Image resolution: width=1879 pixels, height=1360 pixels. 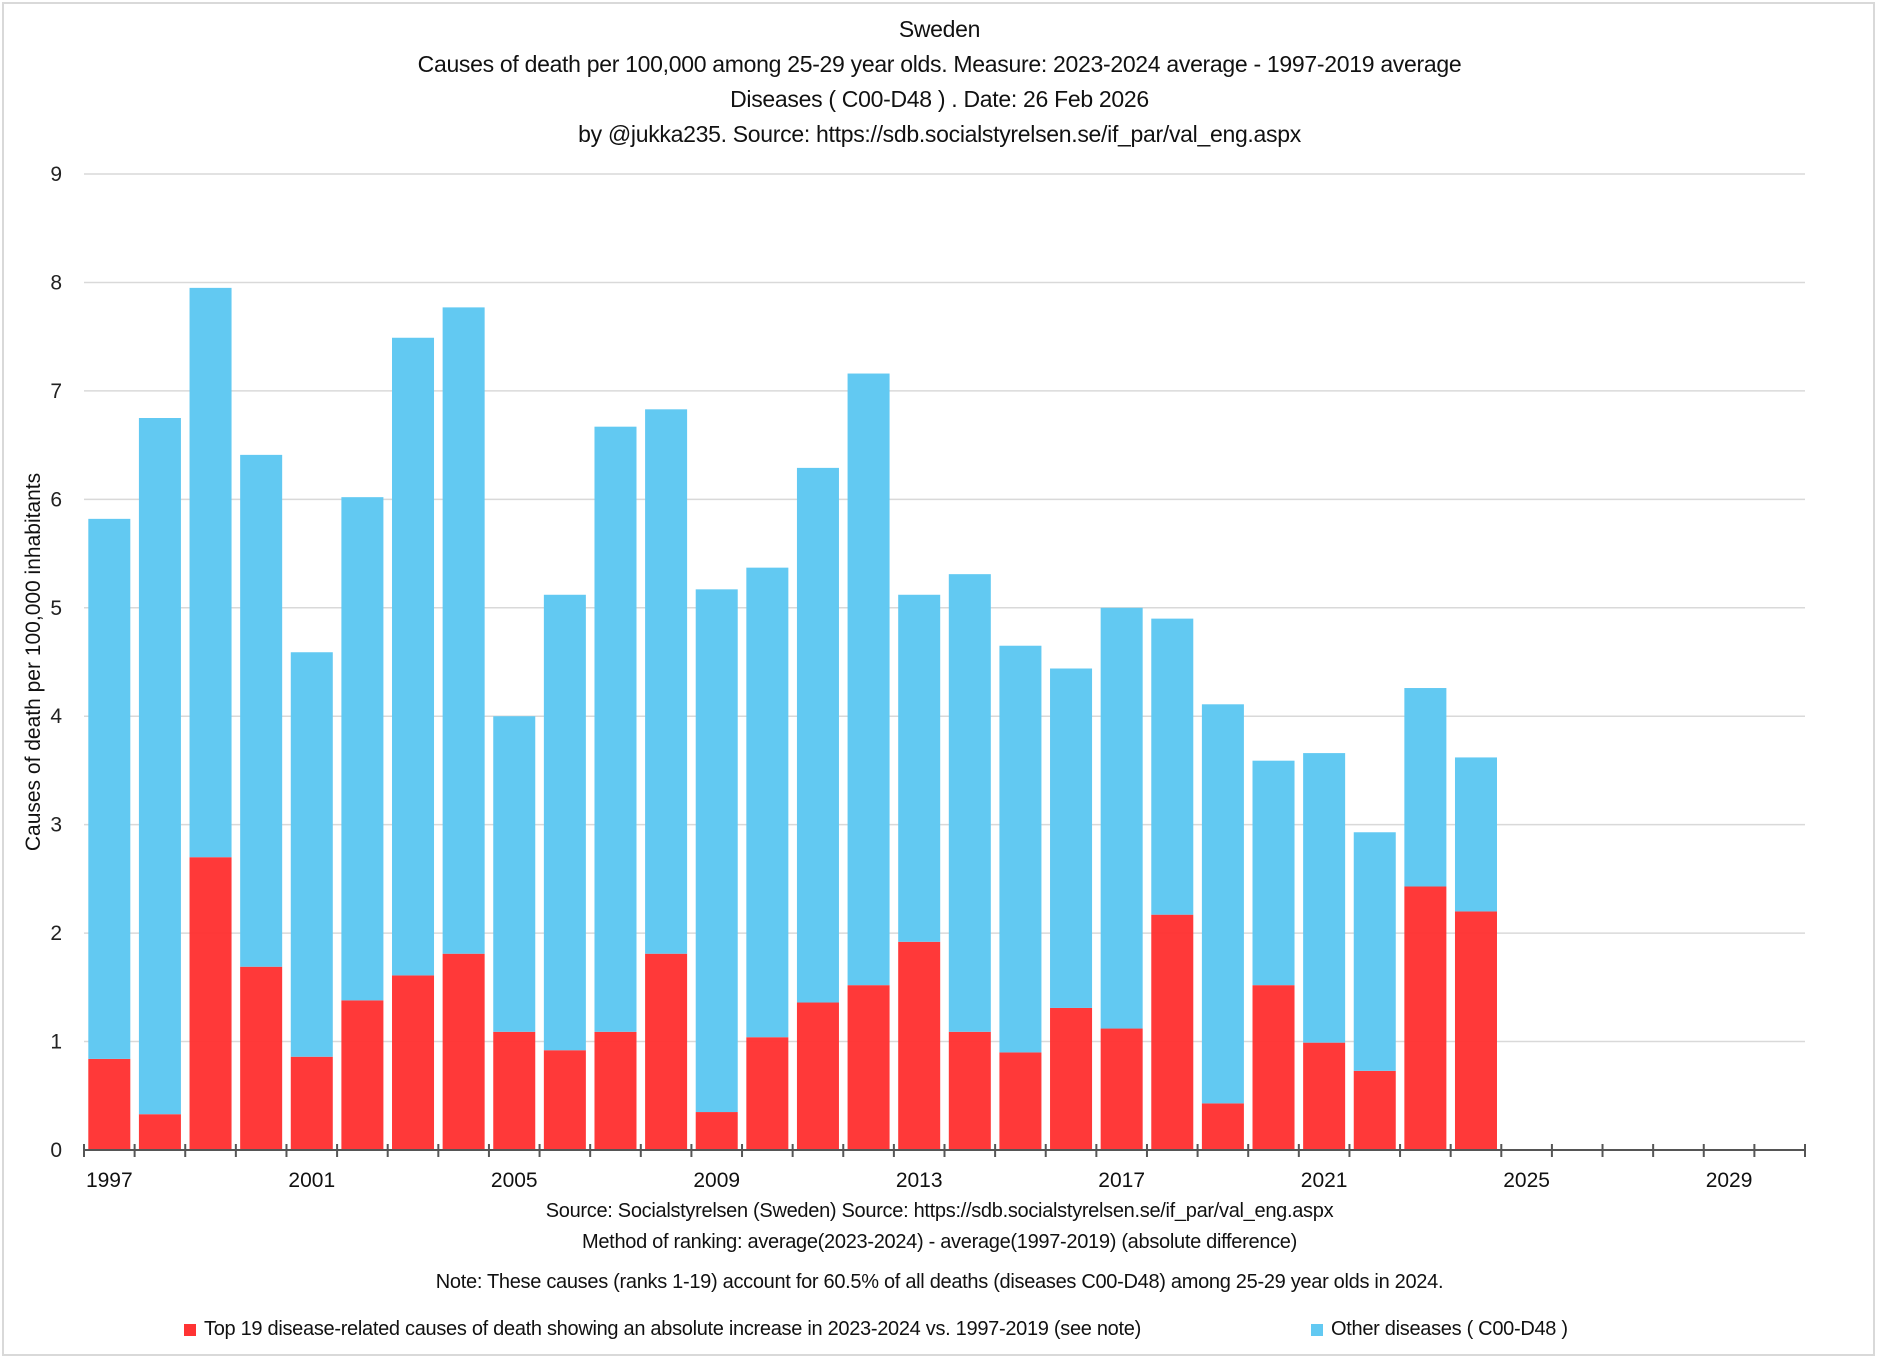 What do you see at coordinates (109, 1180) in the screenshot?
I see `x-tick-label: 1997` at bounding box center [109, 1180].